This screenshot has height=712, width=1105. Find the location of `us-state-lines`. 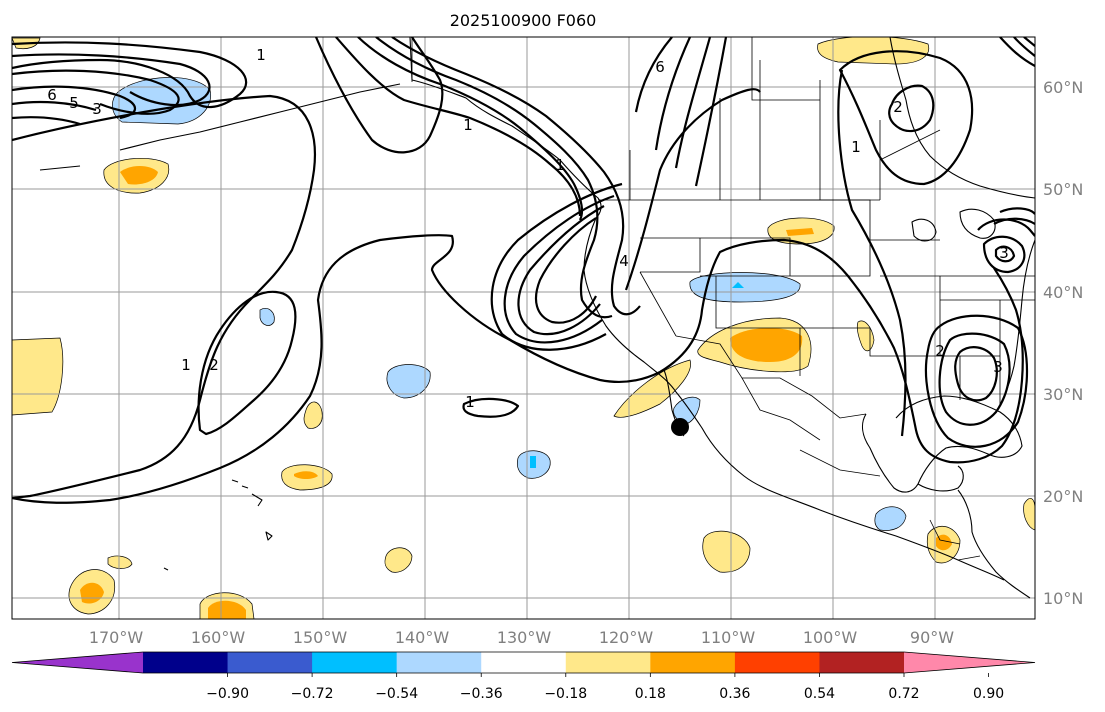

us-state-lines is located at coordinates (837, 301).